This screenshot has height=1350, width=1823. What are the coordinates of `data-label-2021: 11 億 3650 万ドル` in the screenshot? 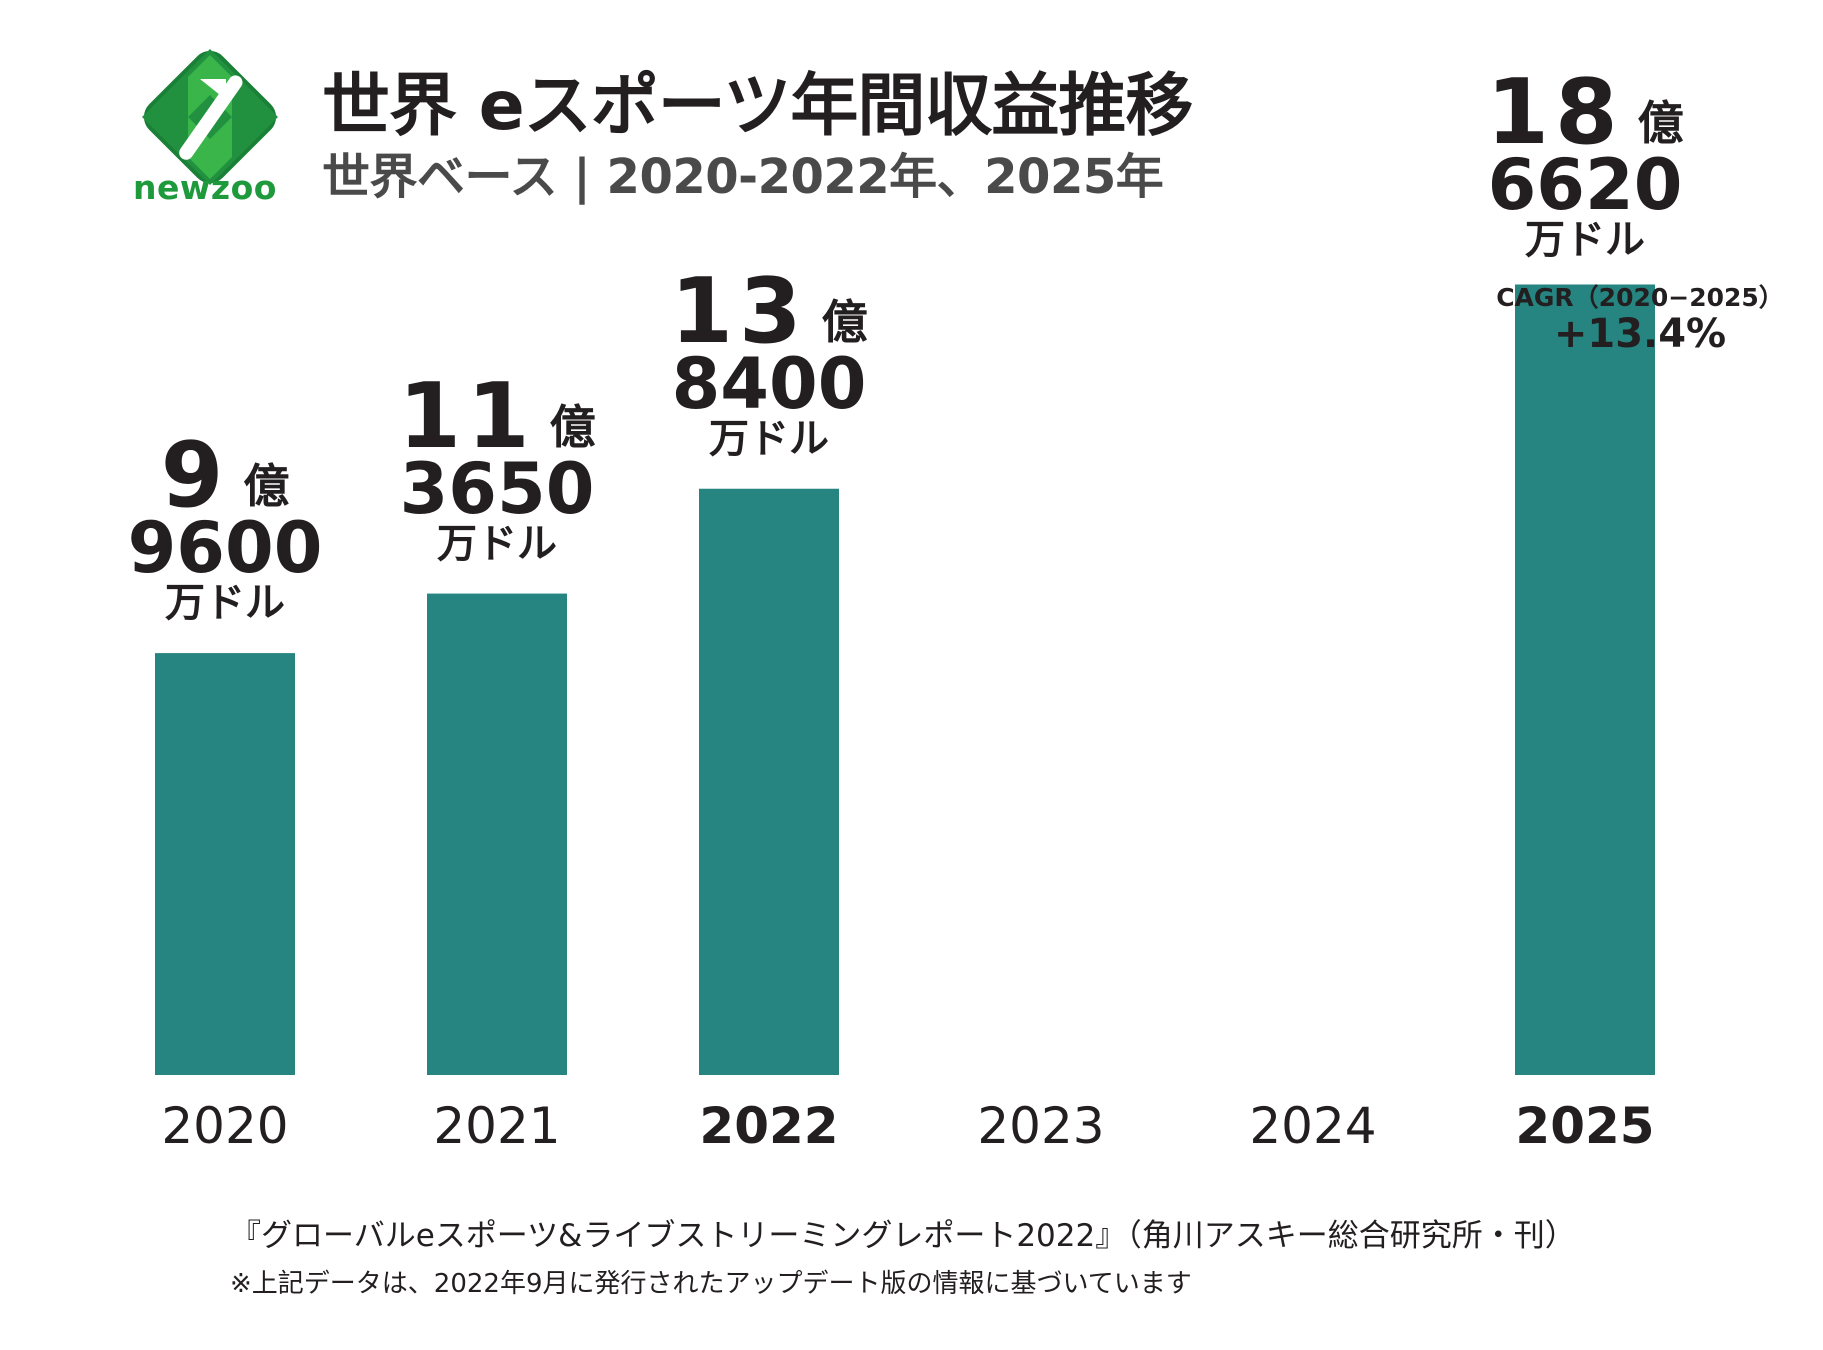 It's located at (497, 465).